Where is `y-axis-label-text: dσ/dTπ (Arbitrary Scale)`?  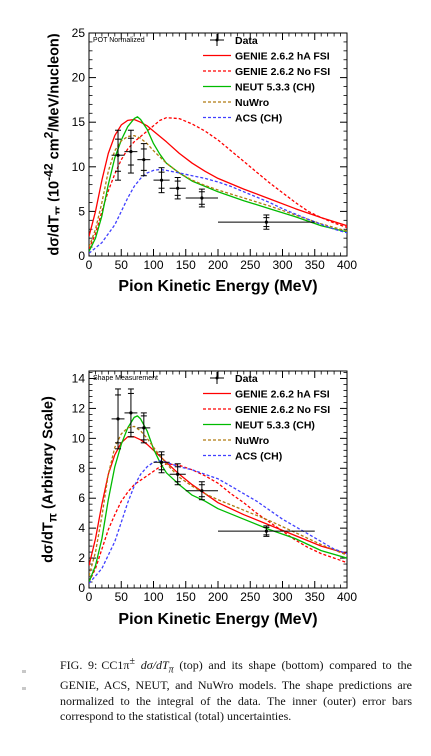
y-axis-label-text: dσ/dTπ (Arbitrary Scale) is located at coordinates (49, 479).